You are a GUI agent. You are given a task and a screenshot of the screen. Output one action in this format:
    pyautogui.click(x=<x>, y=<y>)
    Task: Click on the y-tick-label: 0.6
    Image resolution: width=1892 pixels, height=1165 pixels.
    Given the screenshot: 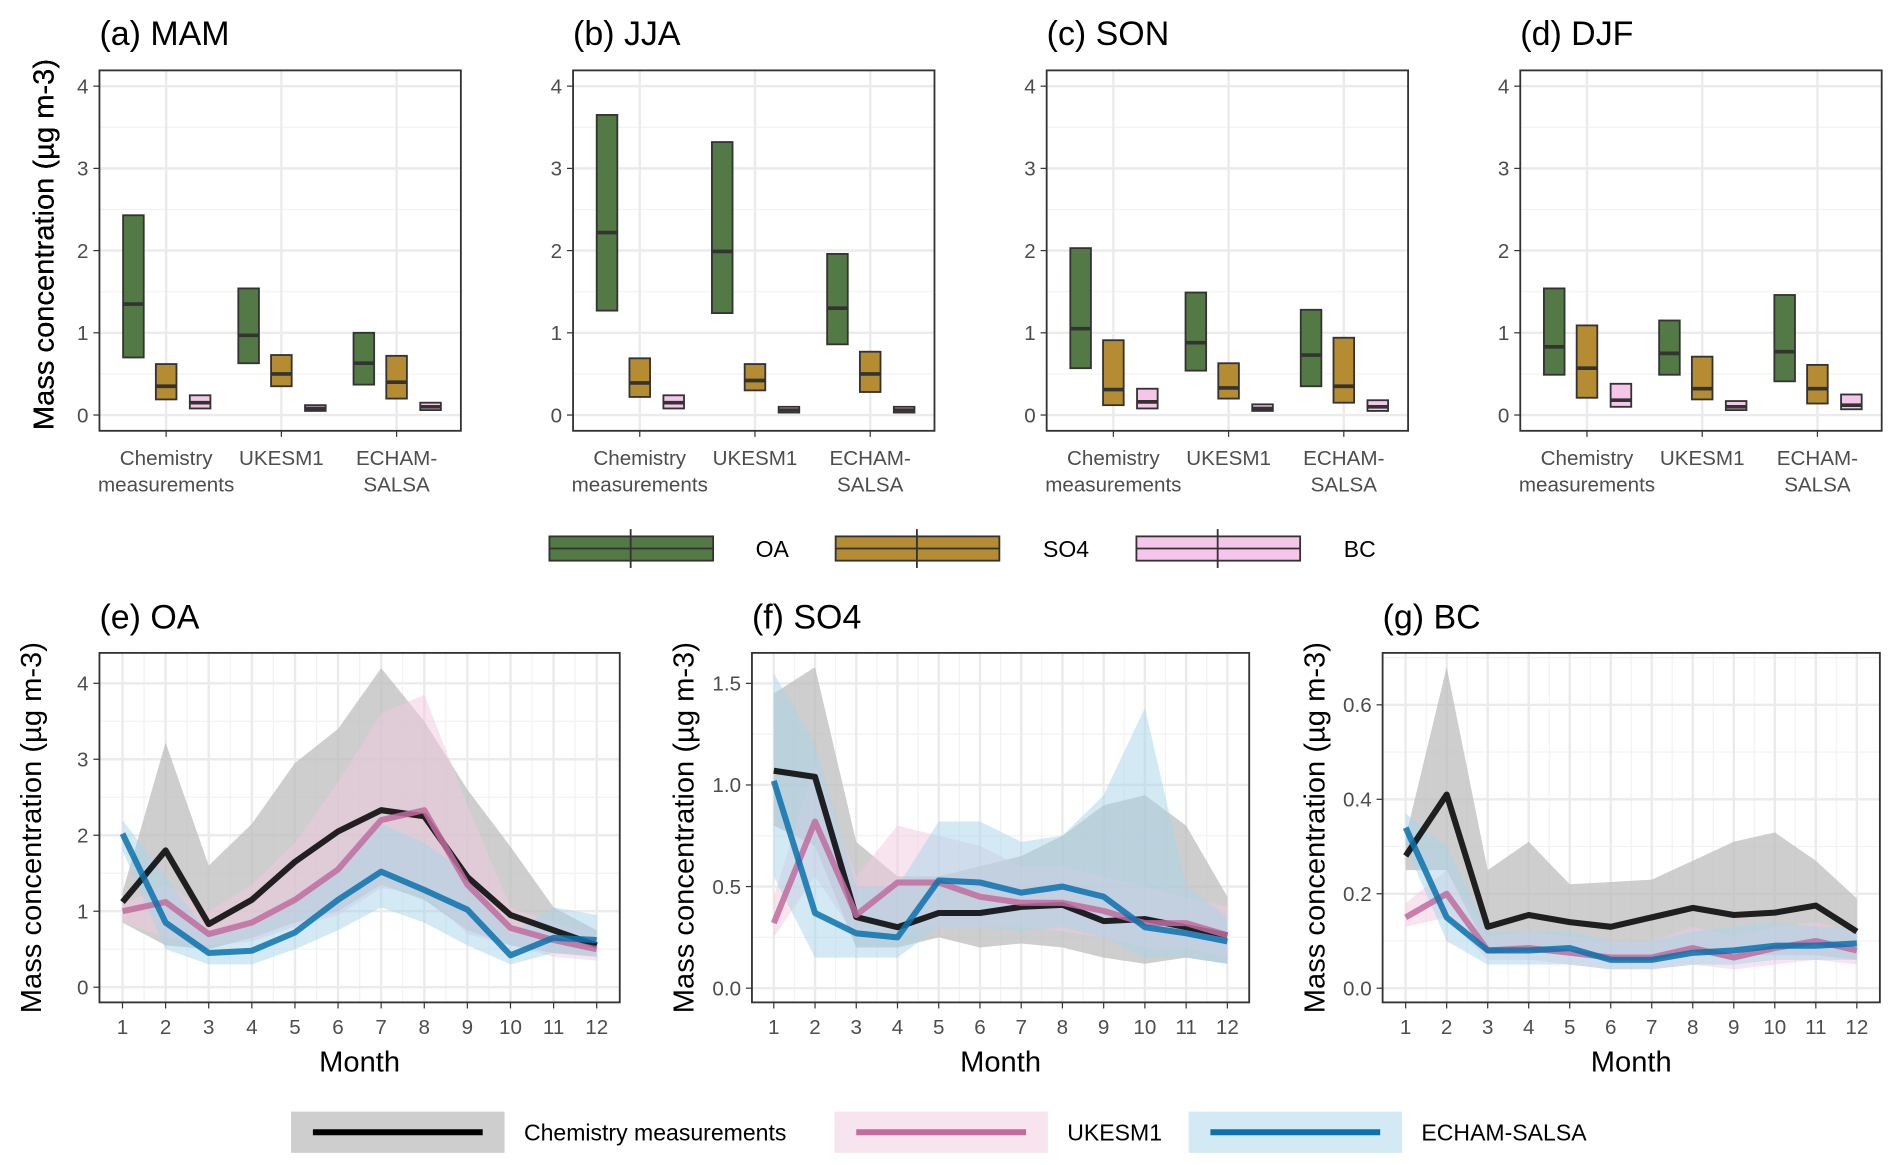 What is the action you would take?
    pyautogui.click(x=1357, y=705)
    